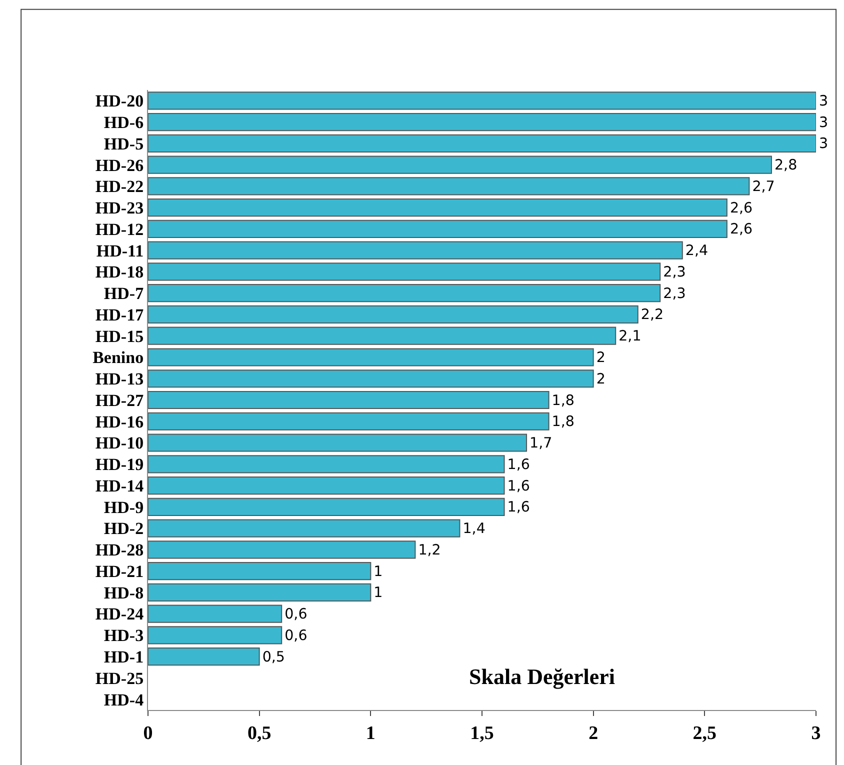  Describe the element at coordinates (119, 379) in the screenshot. I see `y-tick-label: HD-13` at that location.